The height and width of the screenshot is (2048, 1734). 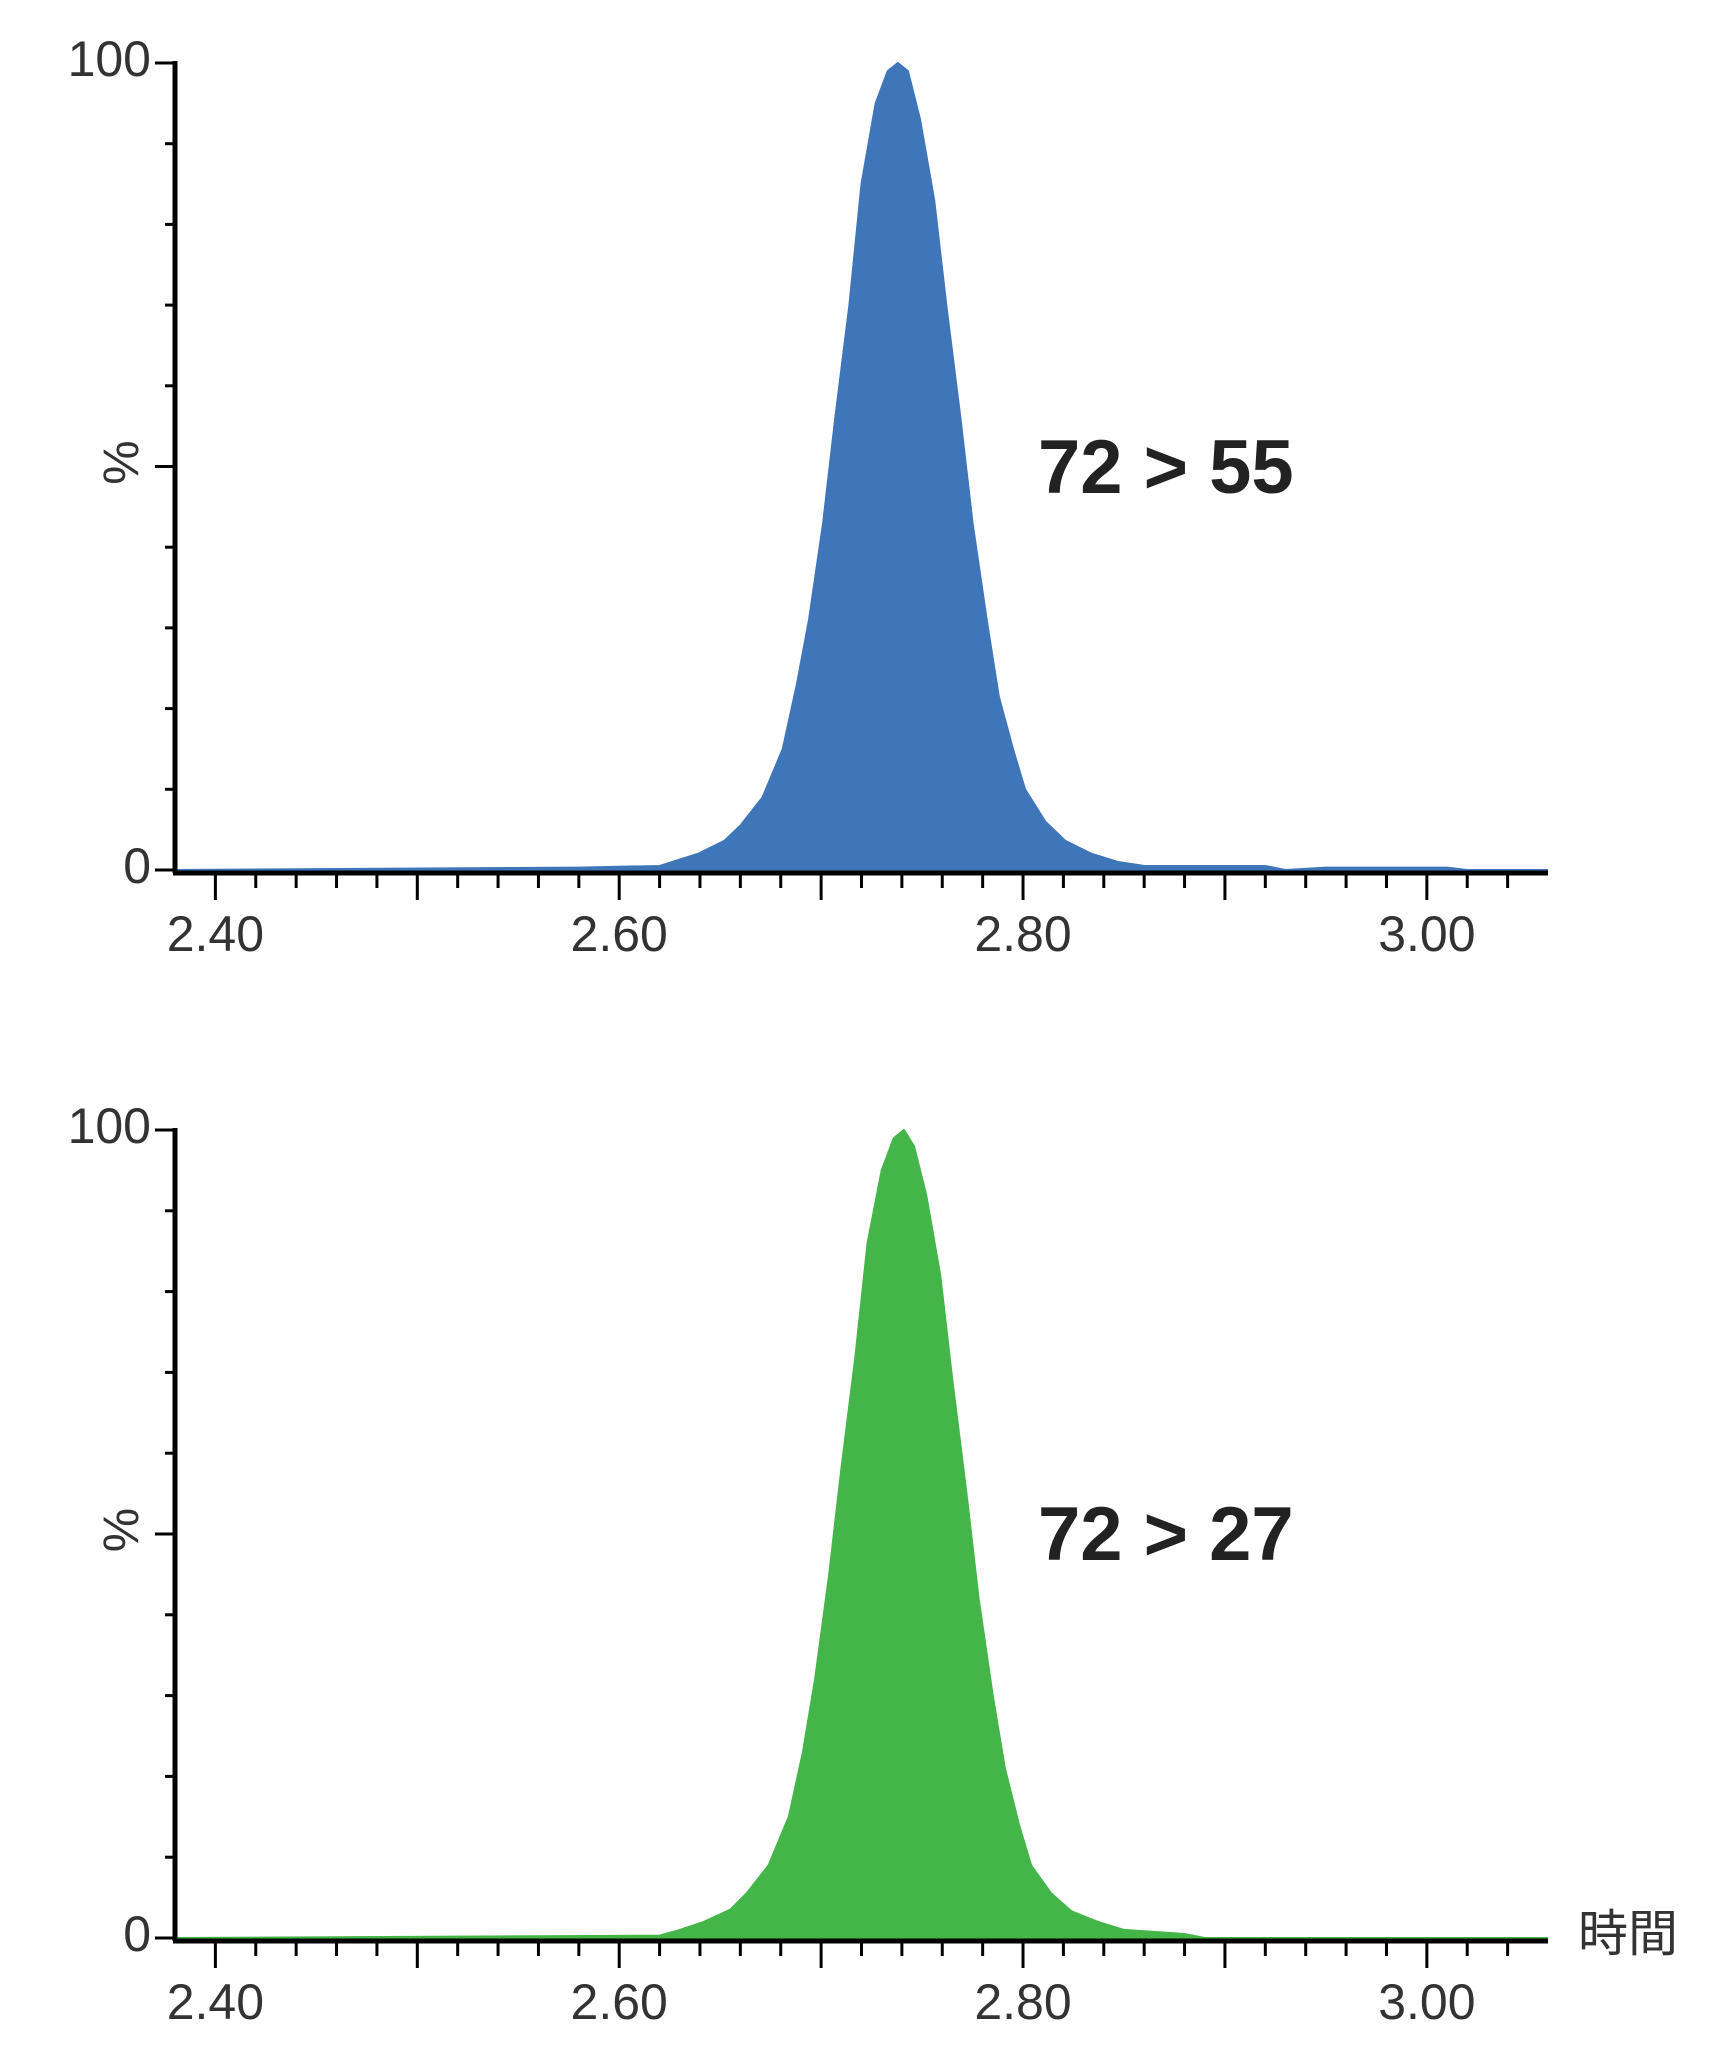 What do you see at coordinates (1166, 467) in the screenshot?
I see `annotation: 72 > 55` at bounding box center [1166, 467].